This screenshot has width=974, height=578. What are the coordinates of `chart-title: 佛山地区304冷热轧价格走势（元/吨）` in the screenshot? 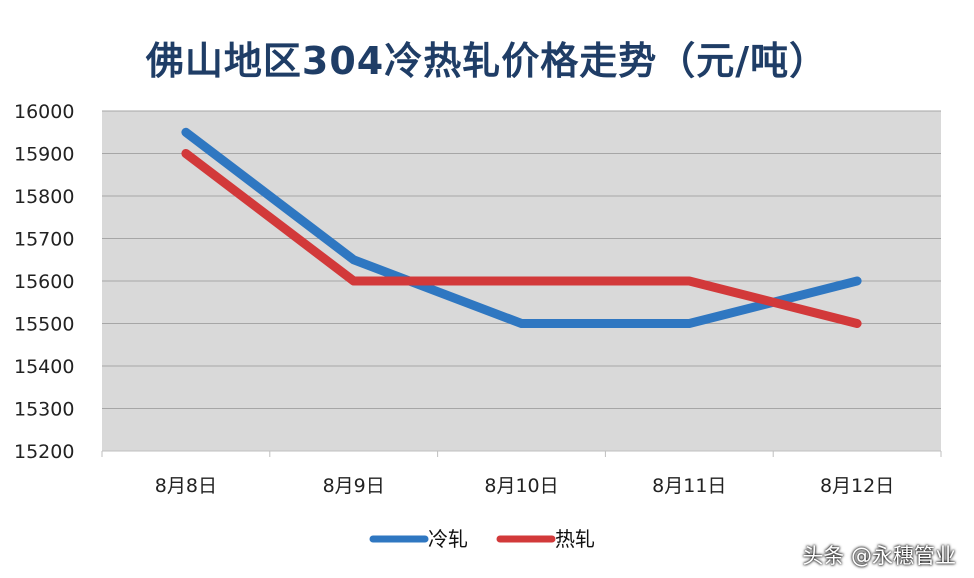 It's located at (487, 61).